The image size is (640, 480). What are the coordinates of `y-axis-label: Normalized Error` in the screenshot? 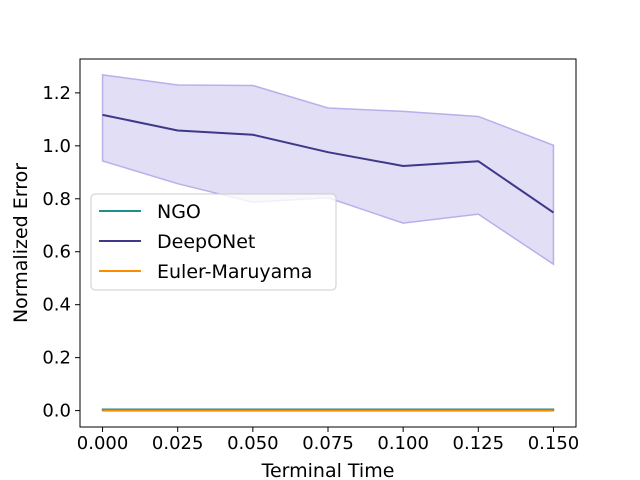 It's located at (21, 243).